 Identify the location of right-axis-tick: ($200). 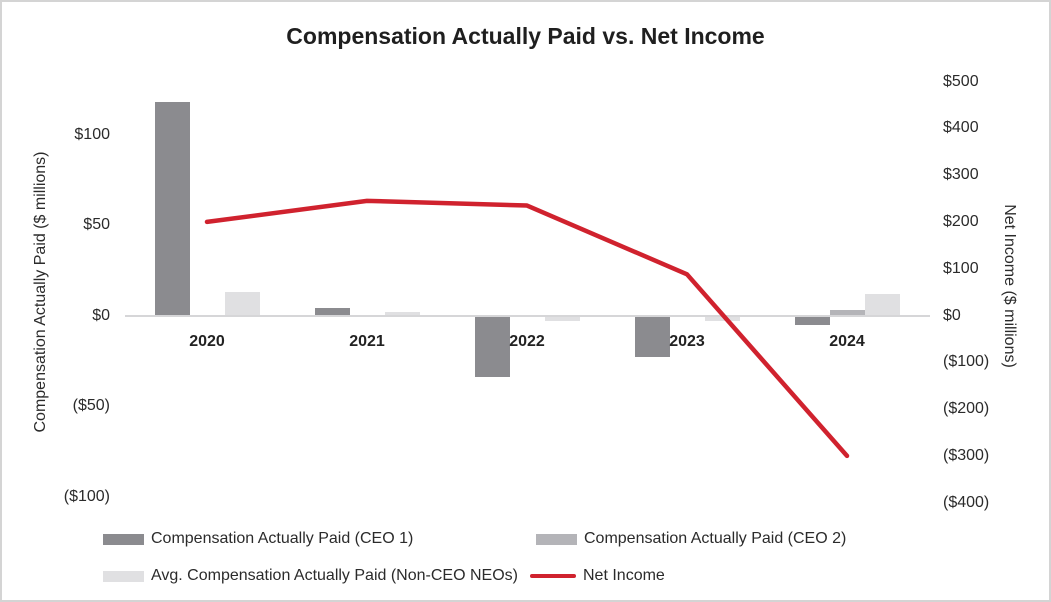
(966, 409).